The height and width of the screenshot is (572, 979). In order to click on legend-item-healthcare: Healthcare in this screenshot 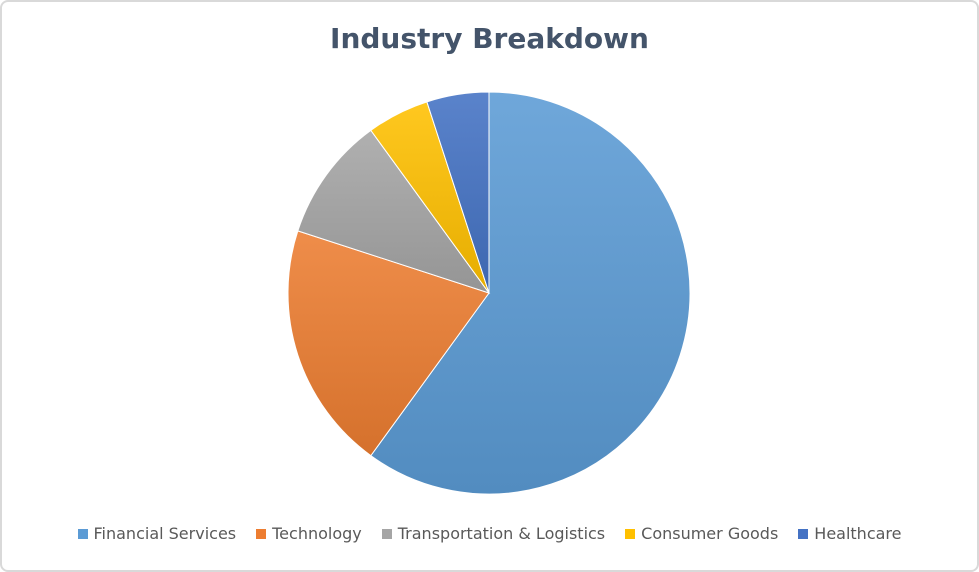, I will do `click(850, 533)`.